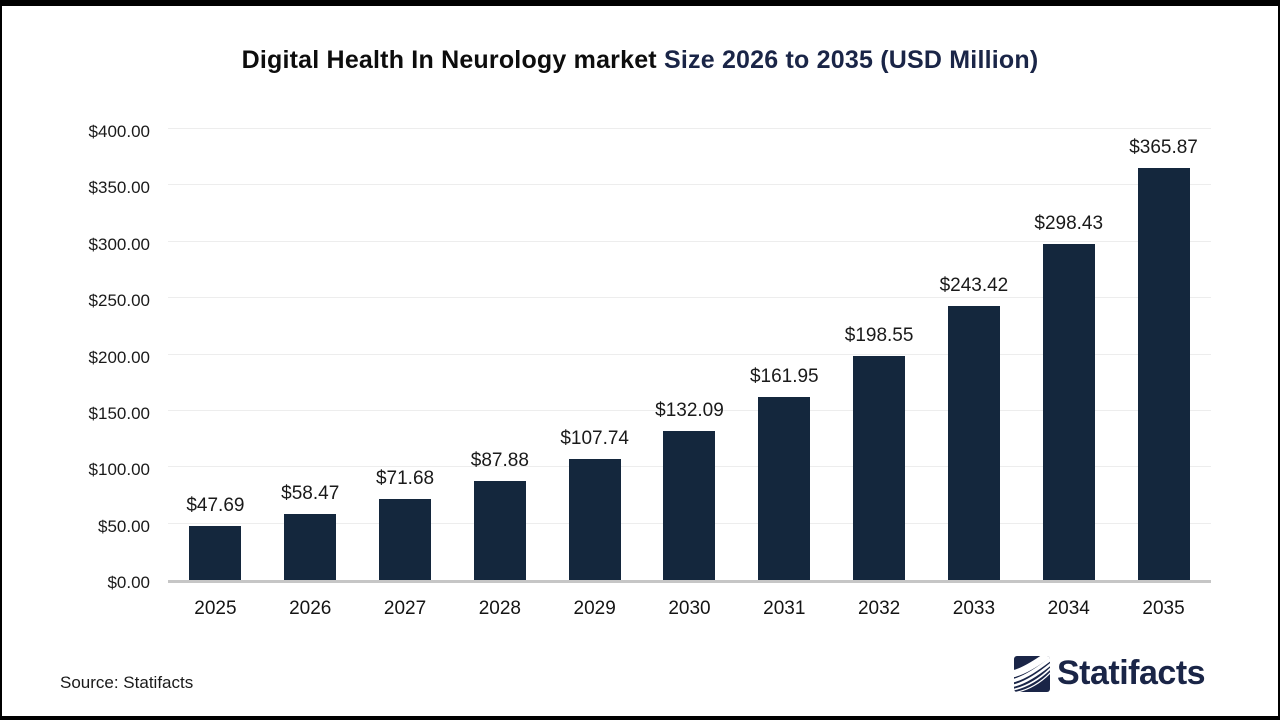 This screenshot has width=1280, height=720. I want to click on statifacts-logo-text: Statifacts, so click(1131, 673).